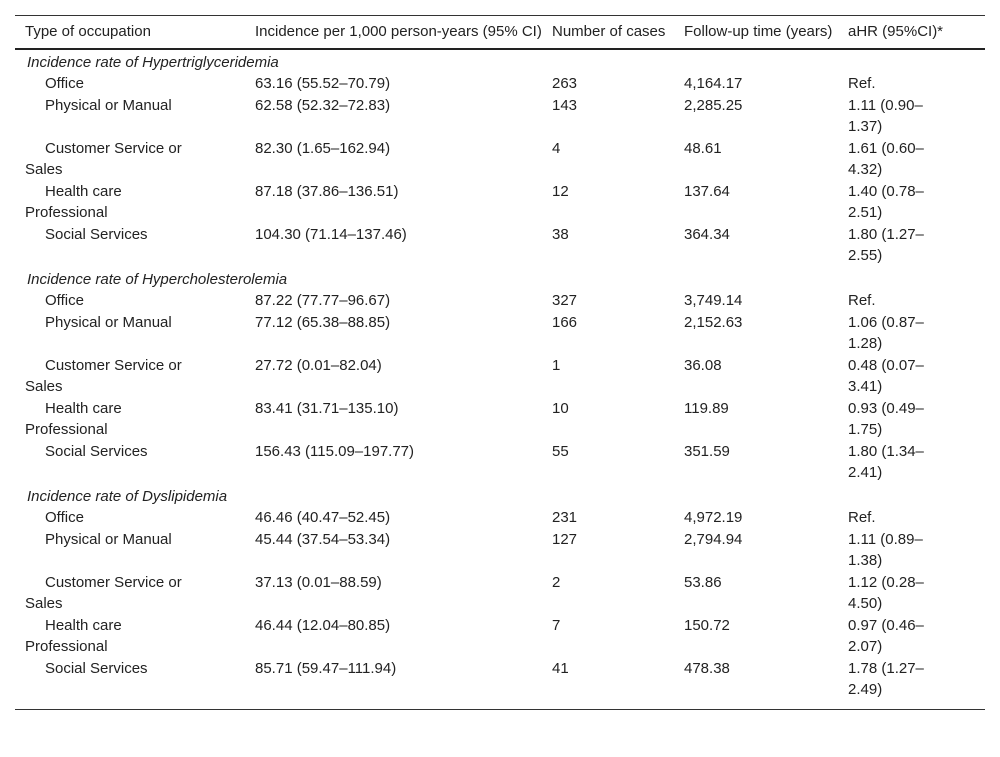 Image resolution: width=1000 pixels, height=757 pixels. I want to click on table-cell: 1.40 (0.78–2.51), so click(886, 202).